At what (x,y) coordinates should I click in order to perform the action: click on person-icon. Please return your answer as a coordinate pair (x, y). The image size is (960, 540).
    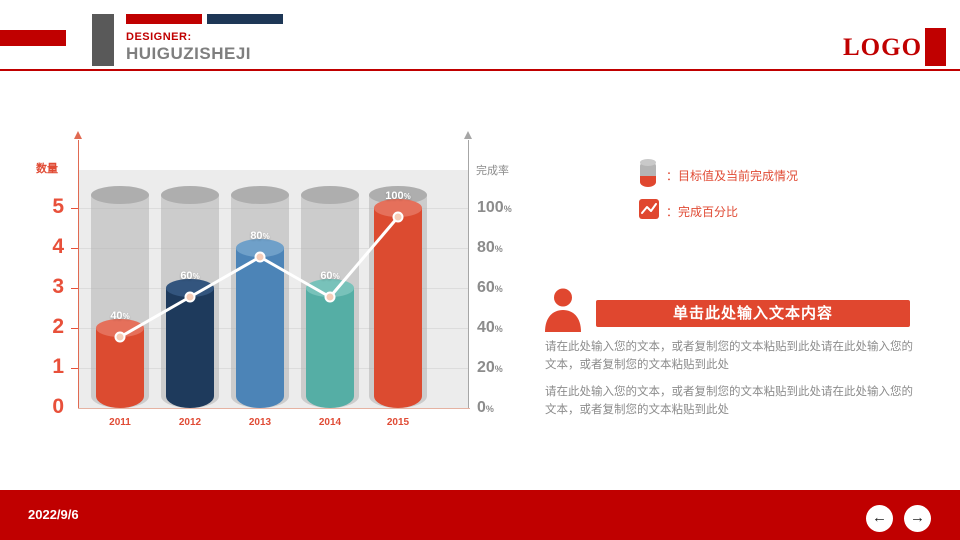
    Looking at the image, I should click on (563, 310).